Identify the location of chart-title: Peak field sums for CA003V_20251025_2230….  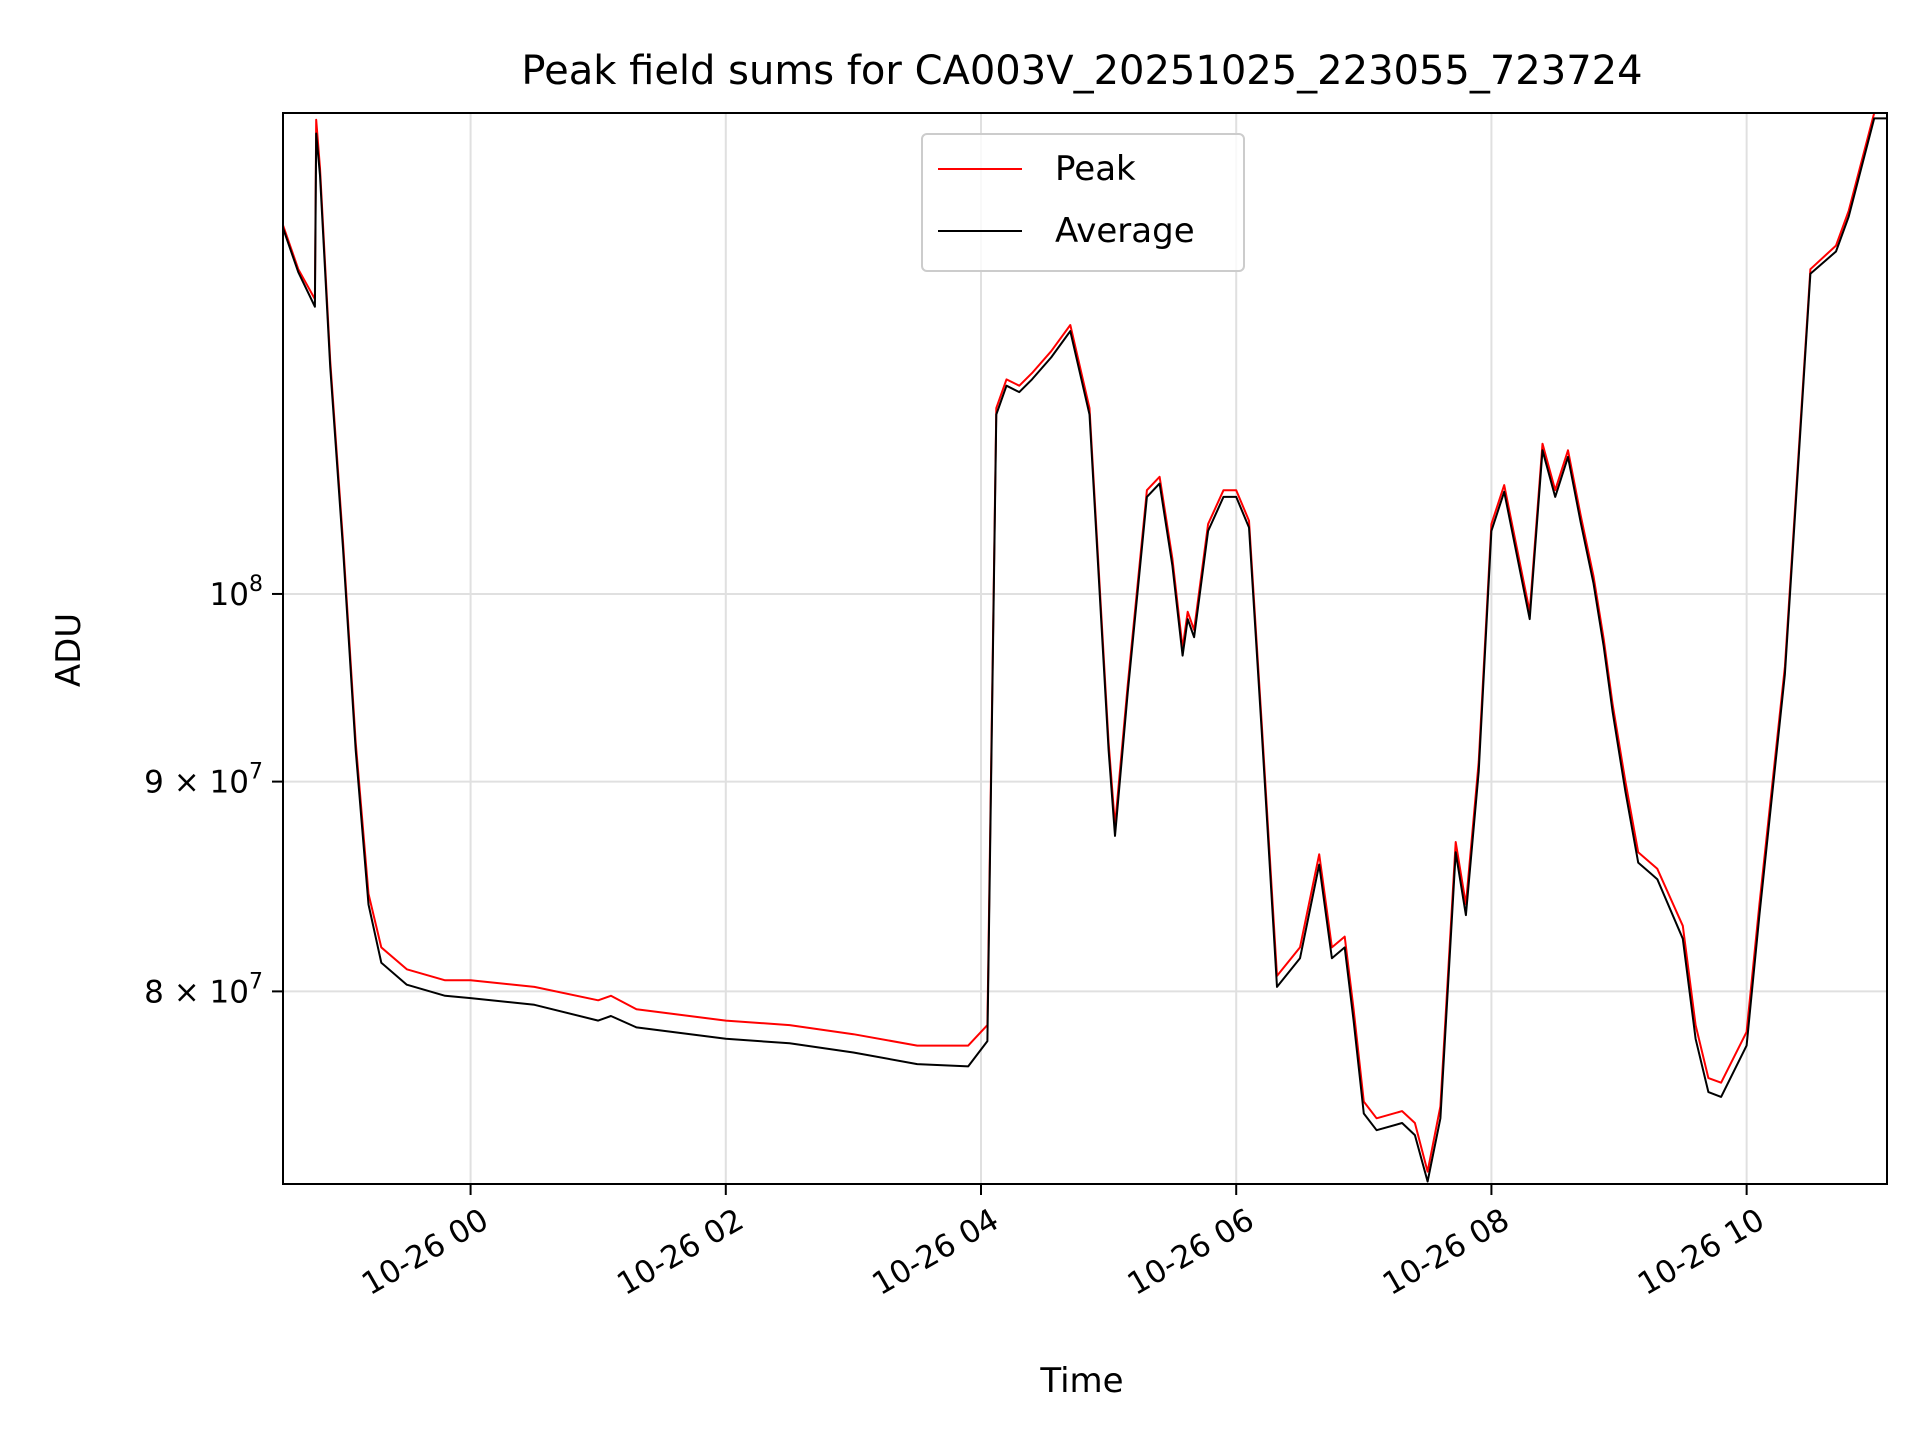
(1081, 71).